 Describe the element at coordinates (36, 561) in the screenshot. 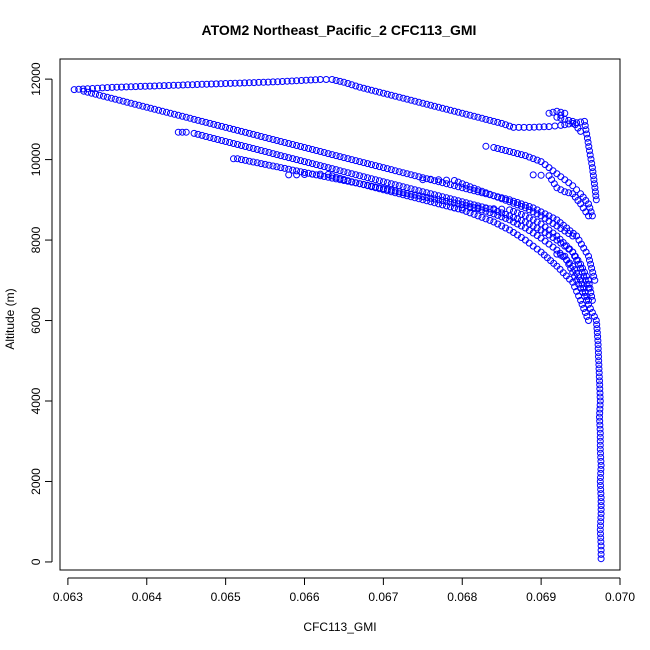

I see `y-tick-label: 0` at that location.